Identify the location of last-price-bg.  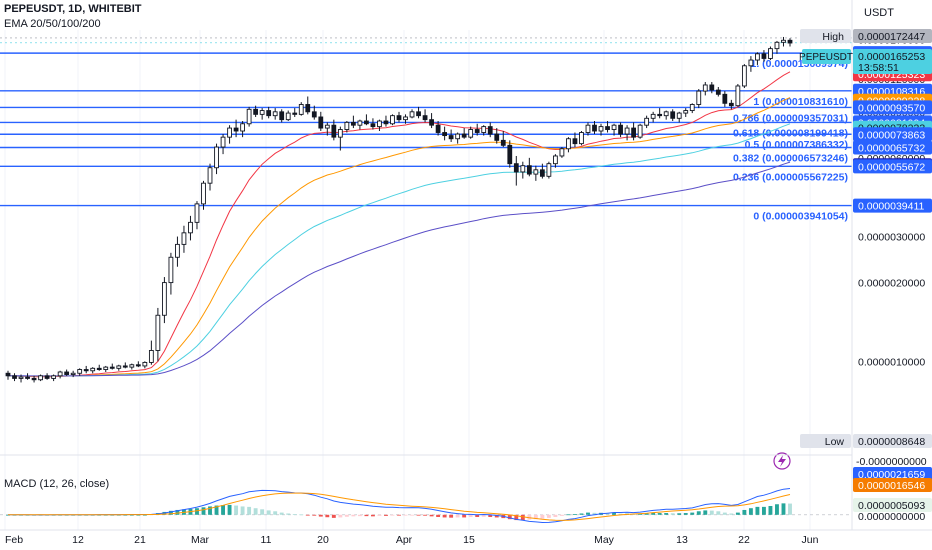
(892, 61).